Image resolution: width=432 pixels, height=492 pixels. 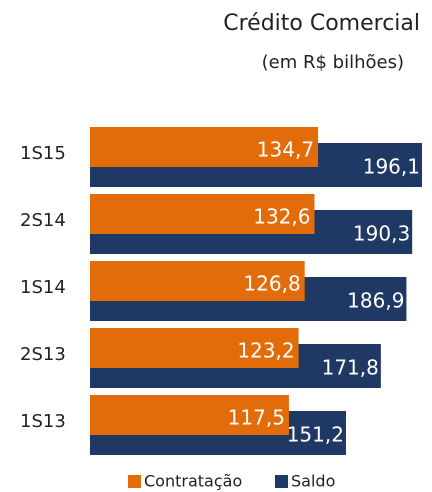 What do you see at coordinates (321, 23) in the screenshot?
I see `chart-title: Crédito Comercial` at bounding box center [321, 23].